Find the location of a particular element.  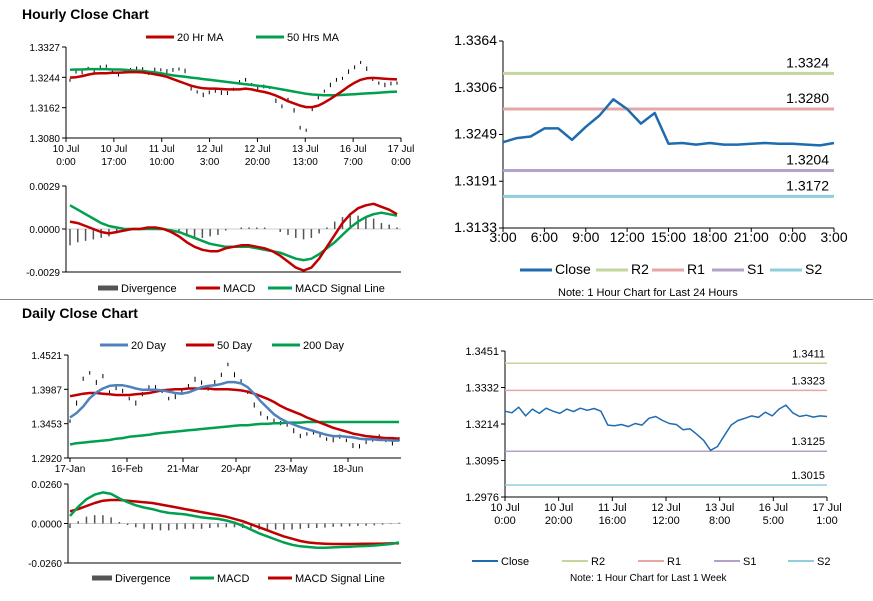

daily-week-note: Note: 1 Hour Chart for Last 1 Week is located at coordinates (648, 578).